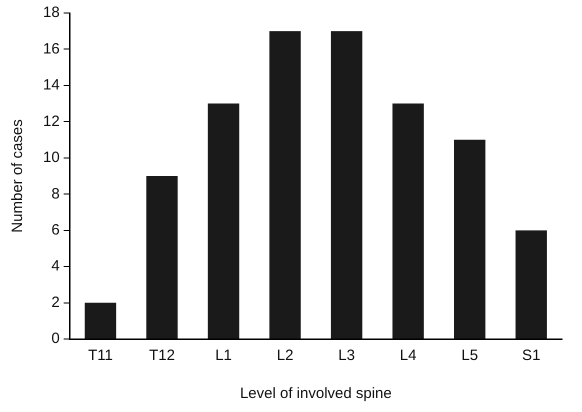 Image resolution: width=582 pixels, height=412 pixels. Describe the element at coordinates (51, 157) in the screenshot. I see `y-tick-label: 10` at that location.